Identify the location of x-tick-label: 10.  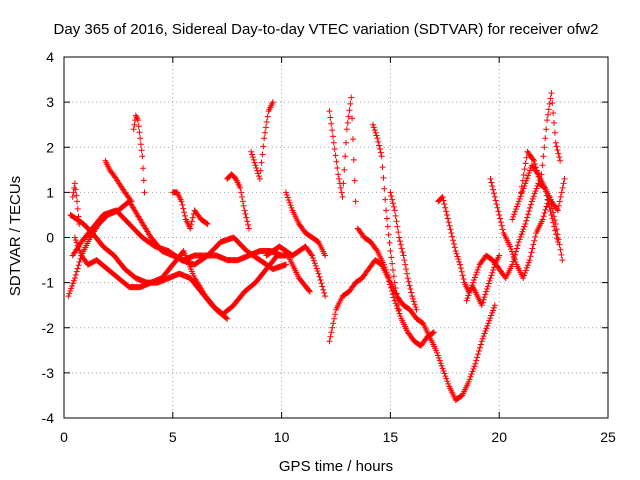
(282, 437).